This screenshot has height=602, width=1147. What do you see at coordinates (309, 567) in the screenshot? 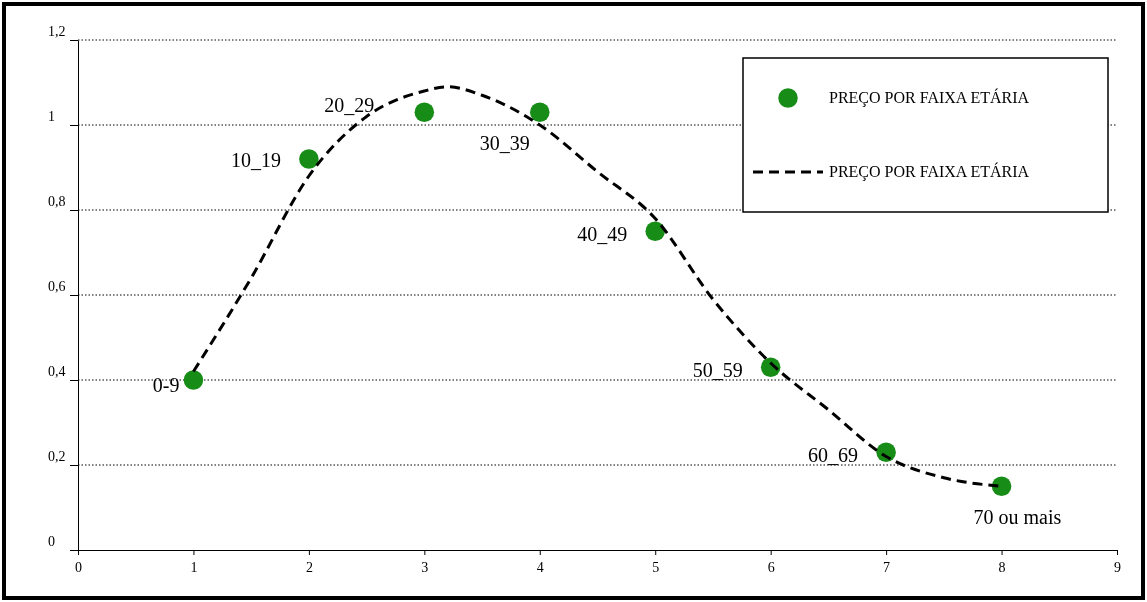
I see `x-tick-label: 2` at bounding box center [309, 567].